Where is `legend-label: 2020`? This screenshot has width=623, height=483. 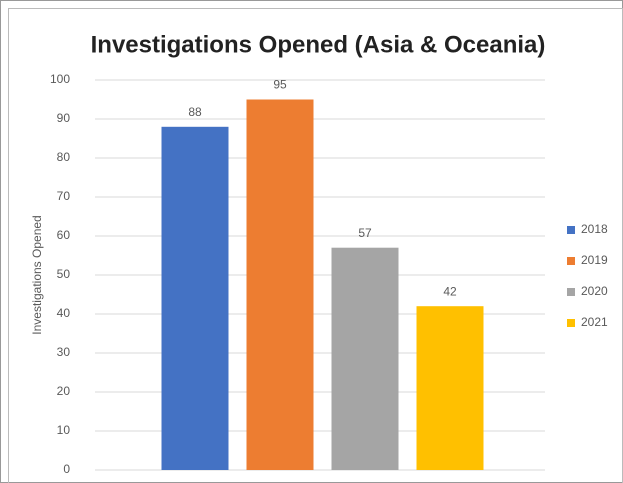
legend-label: 2020 is located at coordinates (594, 291).